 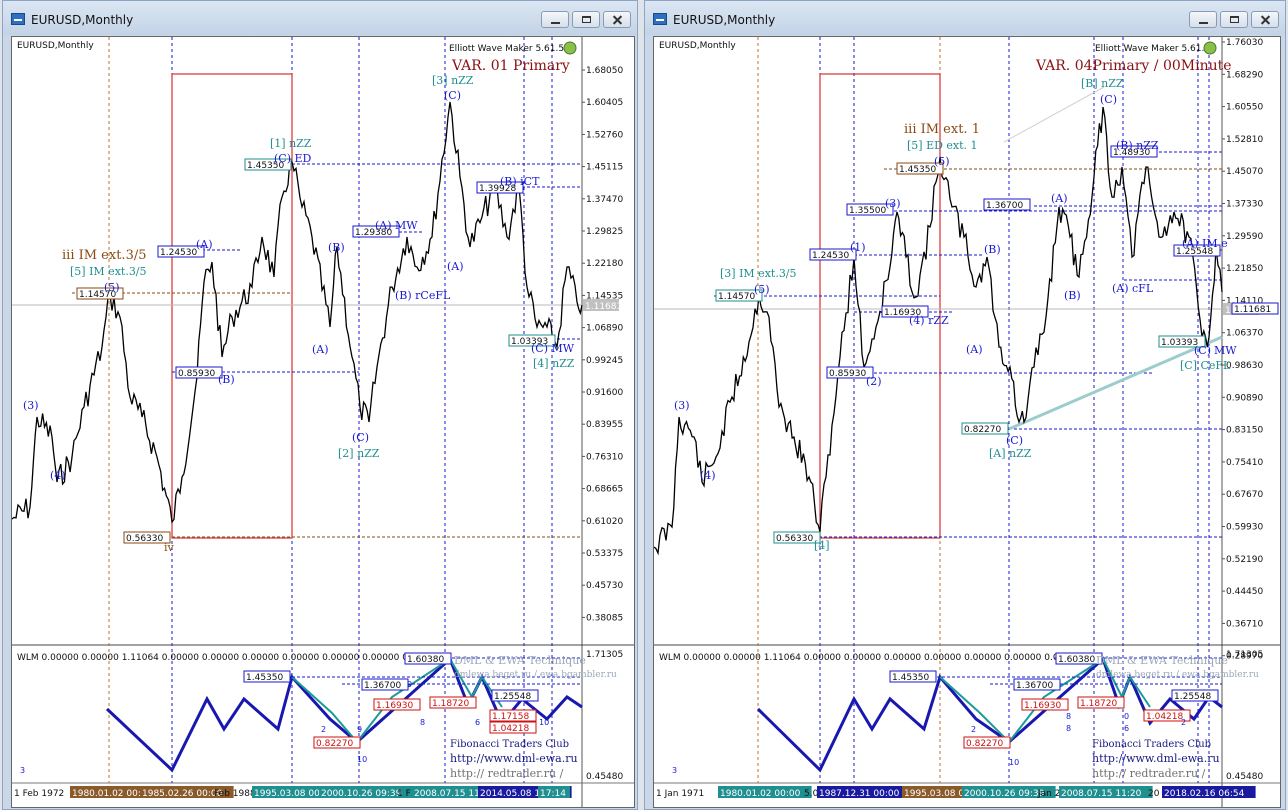 What do you see at coordinates (604, 103) in the screenshot?
I see `price-tick-label: 1.60405` at bounding box center [604, 103].